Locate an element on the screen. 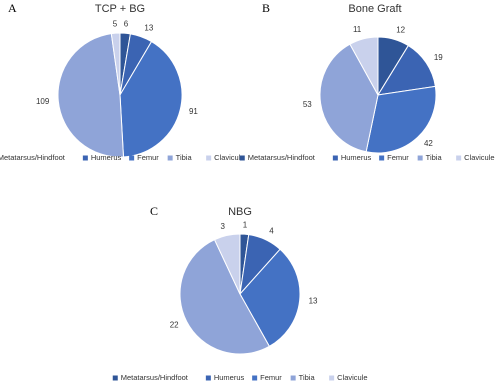 The width and height of the screenshot is (500, 386). chart-title: TCP + BG is located at coordinates (120, 9).